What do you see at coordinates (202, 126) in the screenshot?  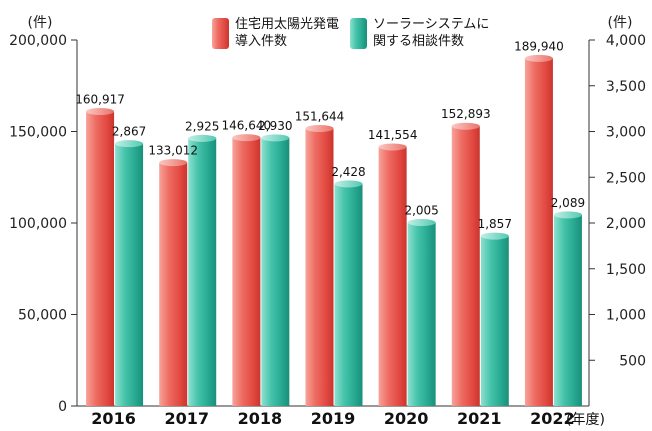 I see `data-label-solar-consultations: 2,925` at bounding box center [202, 126].